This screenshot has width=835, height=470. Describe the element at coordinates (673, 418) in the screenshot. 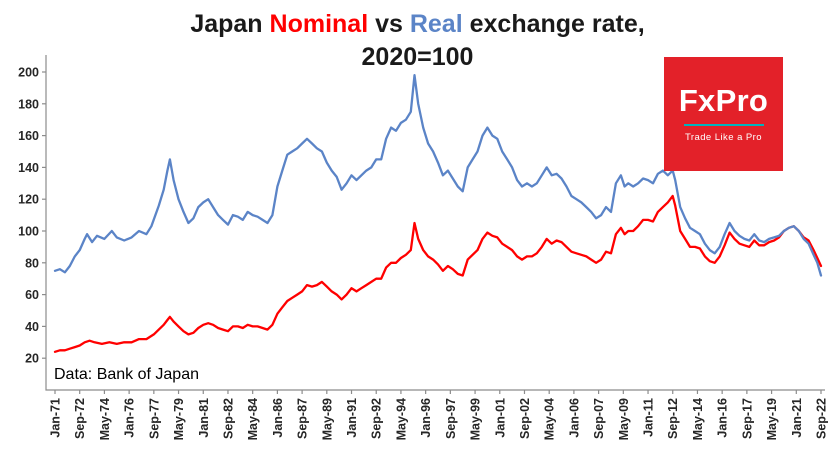

I see `x-tick-label: Sep-12` at that location.